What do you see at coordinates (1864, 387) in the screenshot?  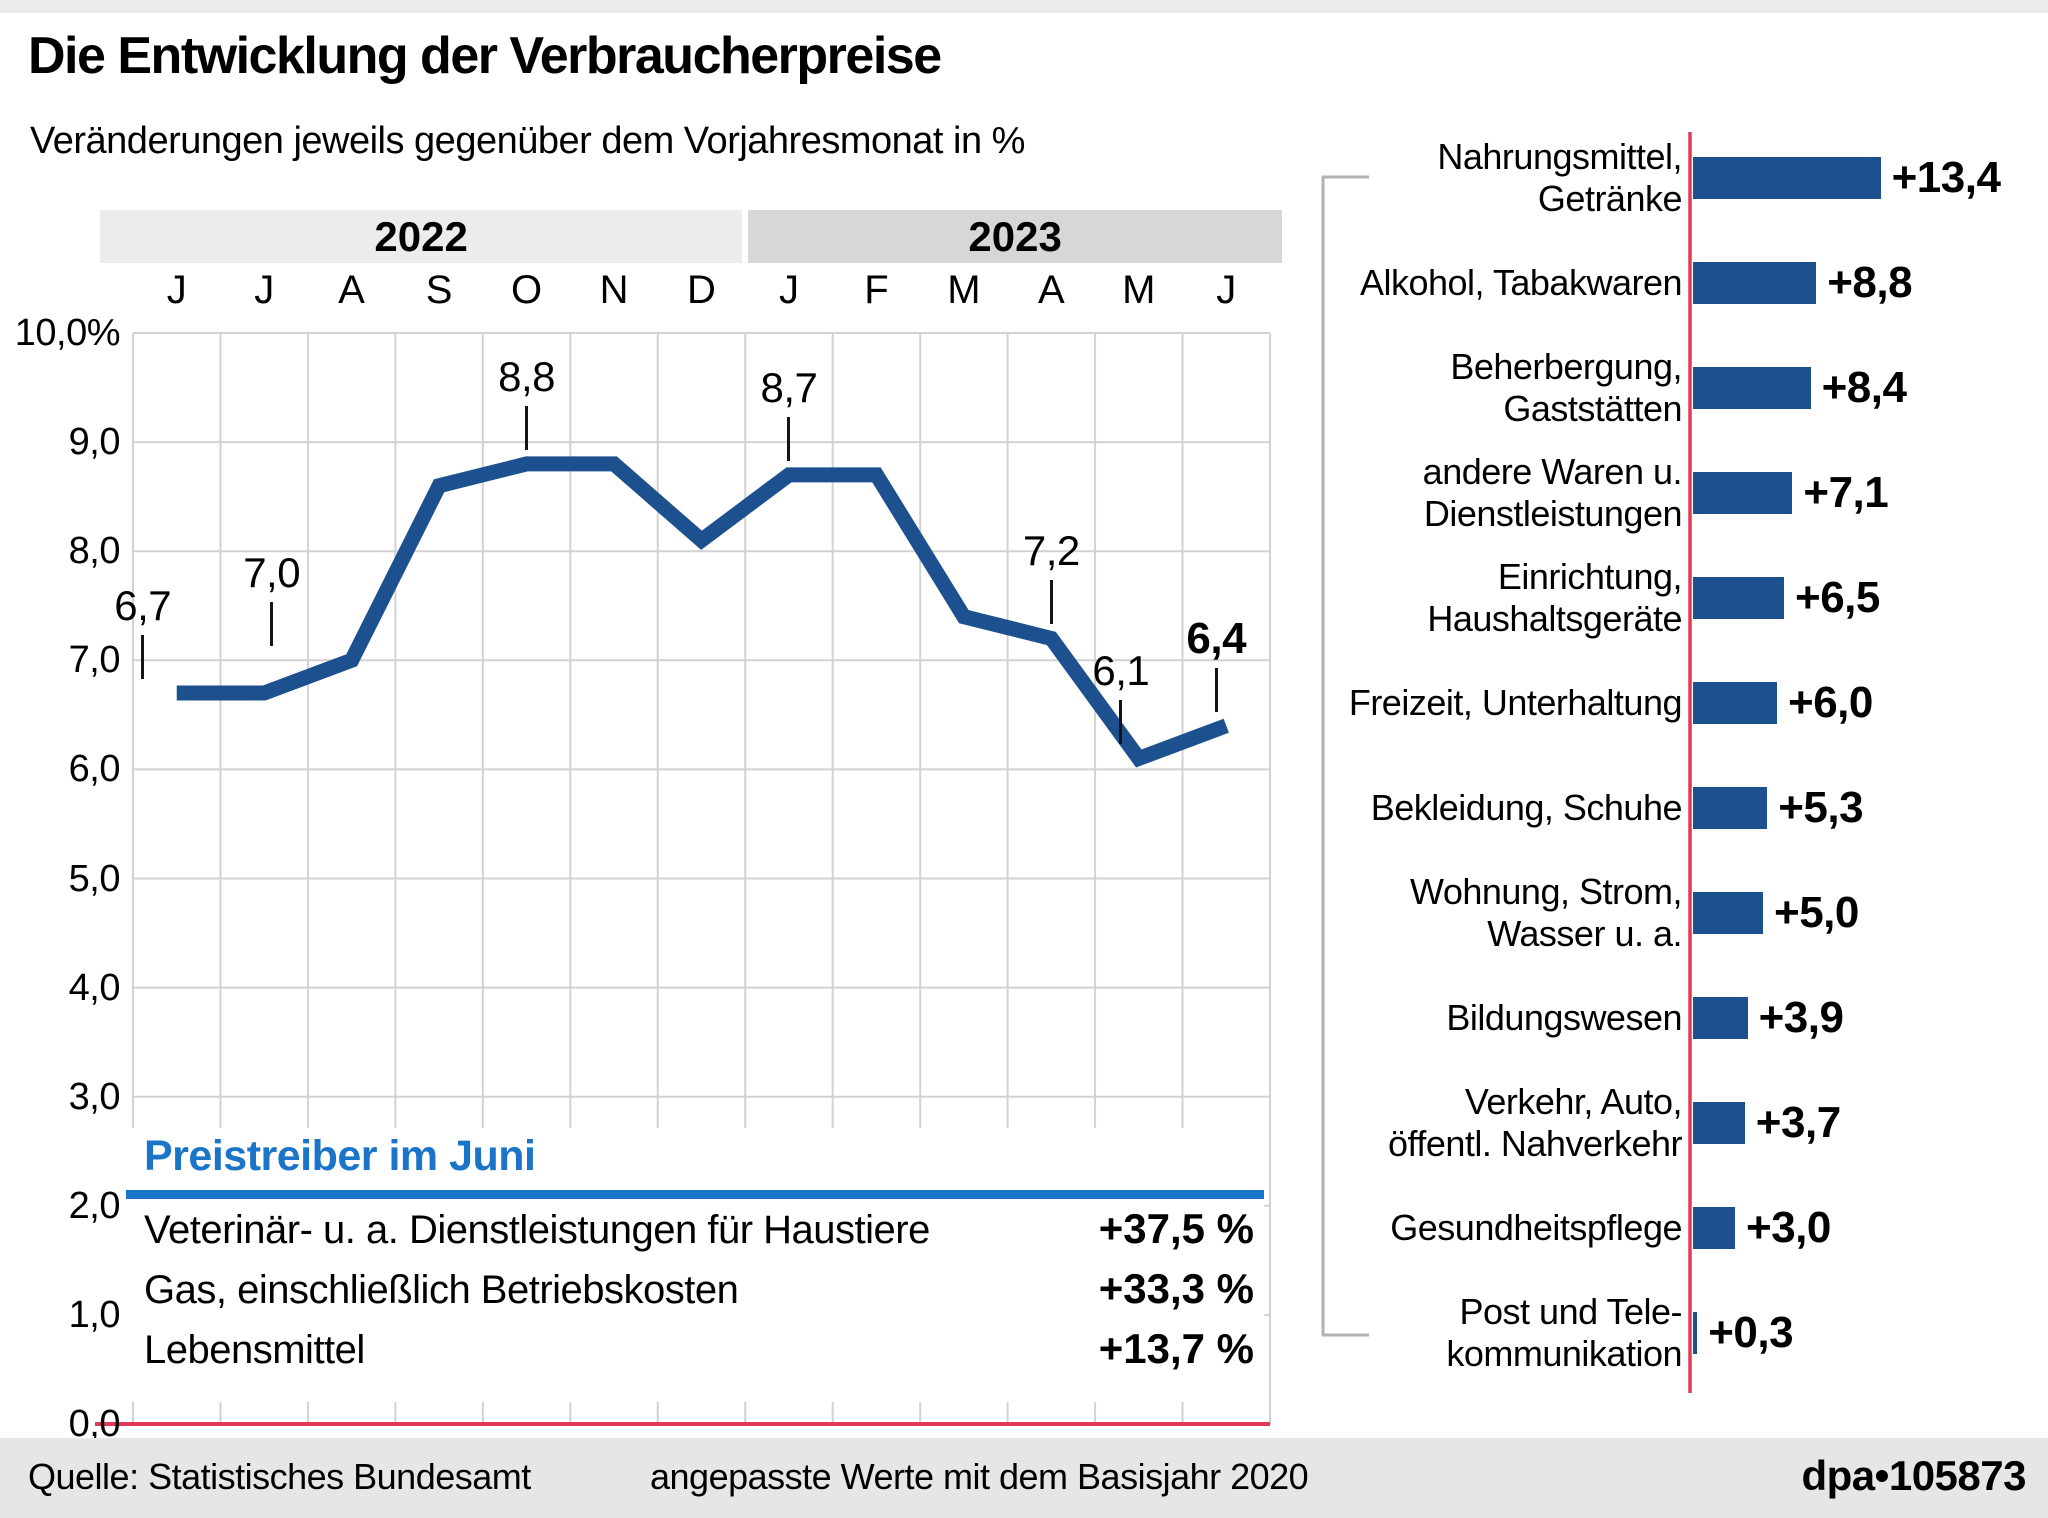 I see `bar-value-label: +8,4` at bounding box center [1864, 387].